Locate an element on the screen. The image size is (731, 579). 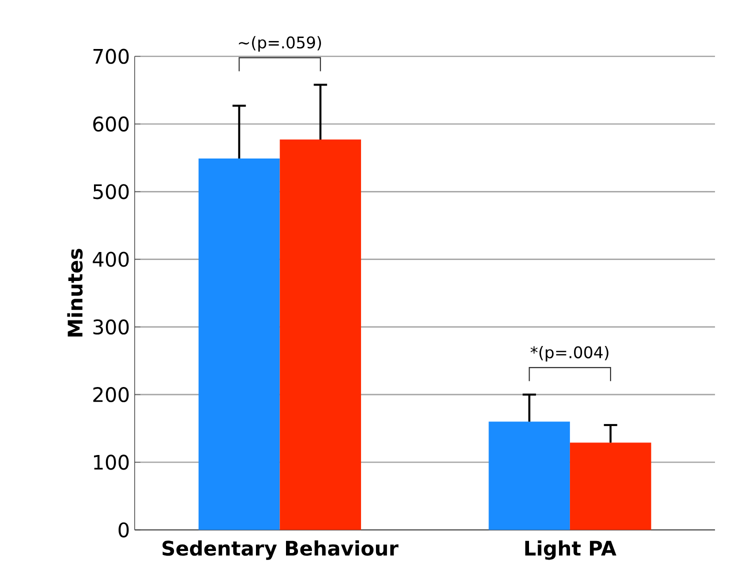
y-tick-label: 400 is located at coordinates (110, 259).